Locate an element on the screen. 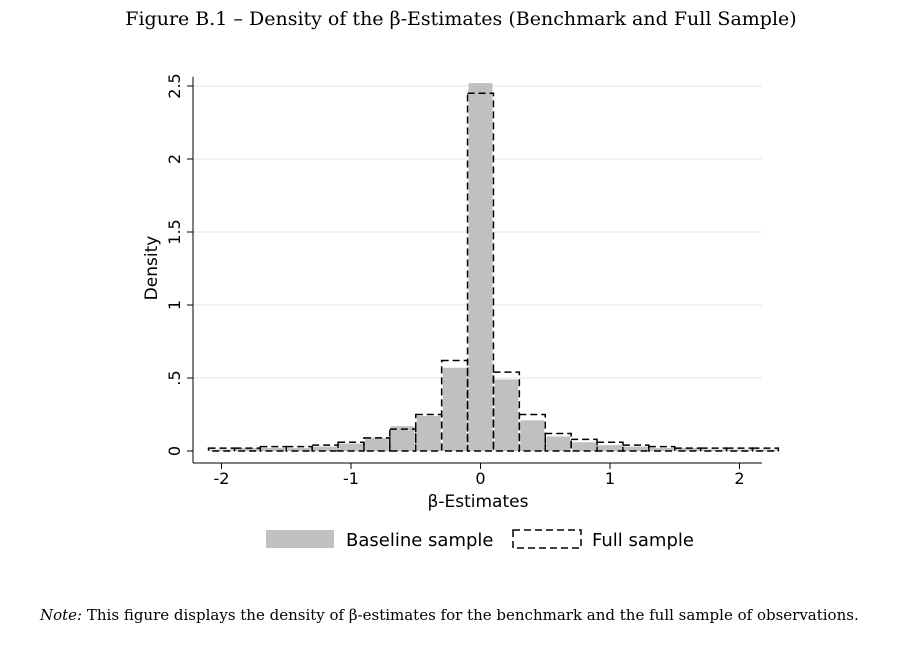 This screenshot has width=922, height=647. legend: Baseline sample Full sample is located at coordinates (480, 540).